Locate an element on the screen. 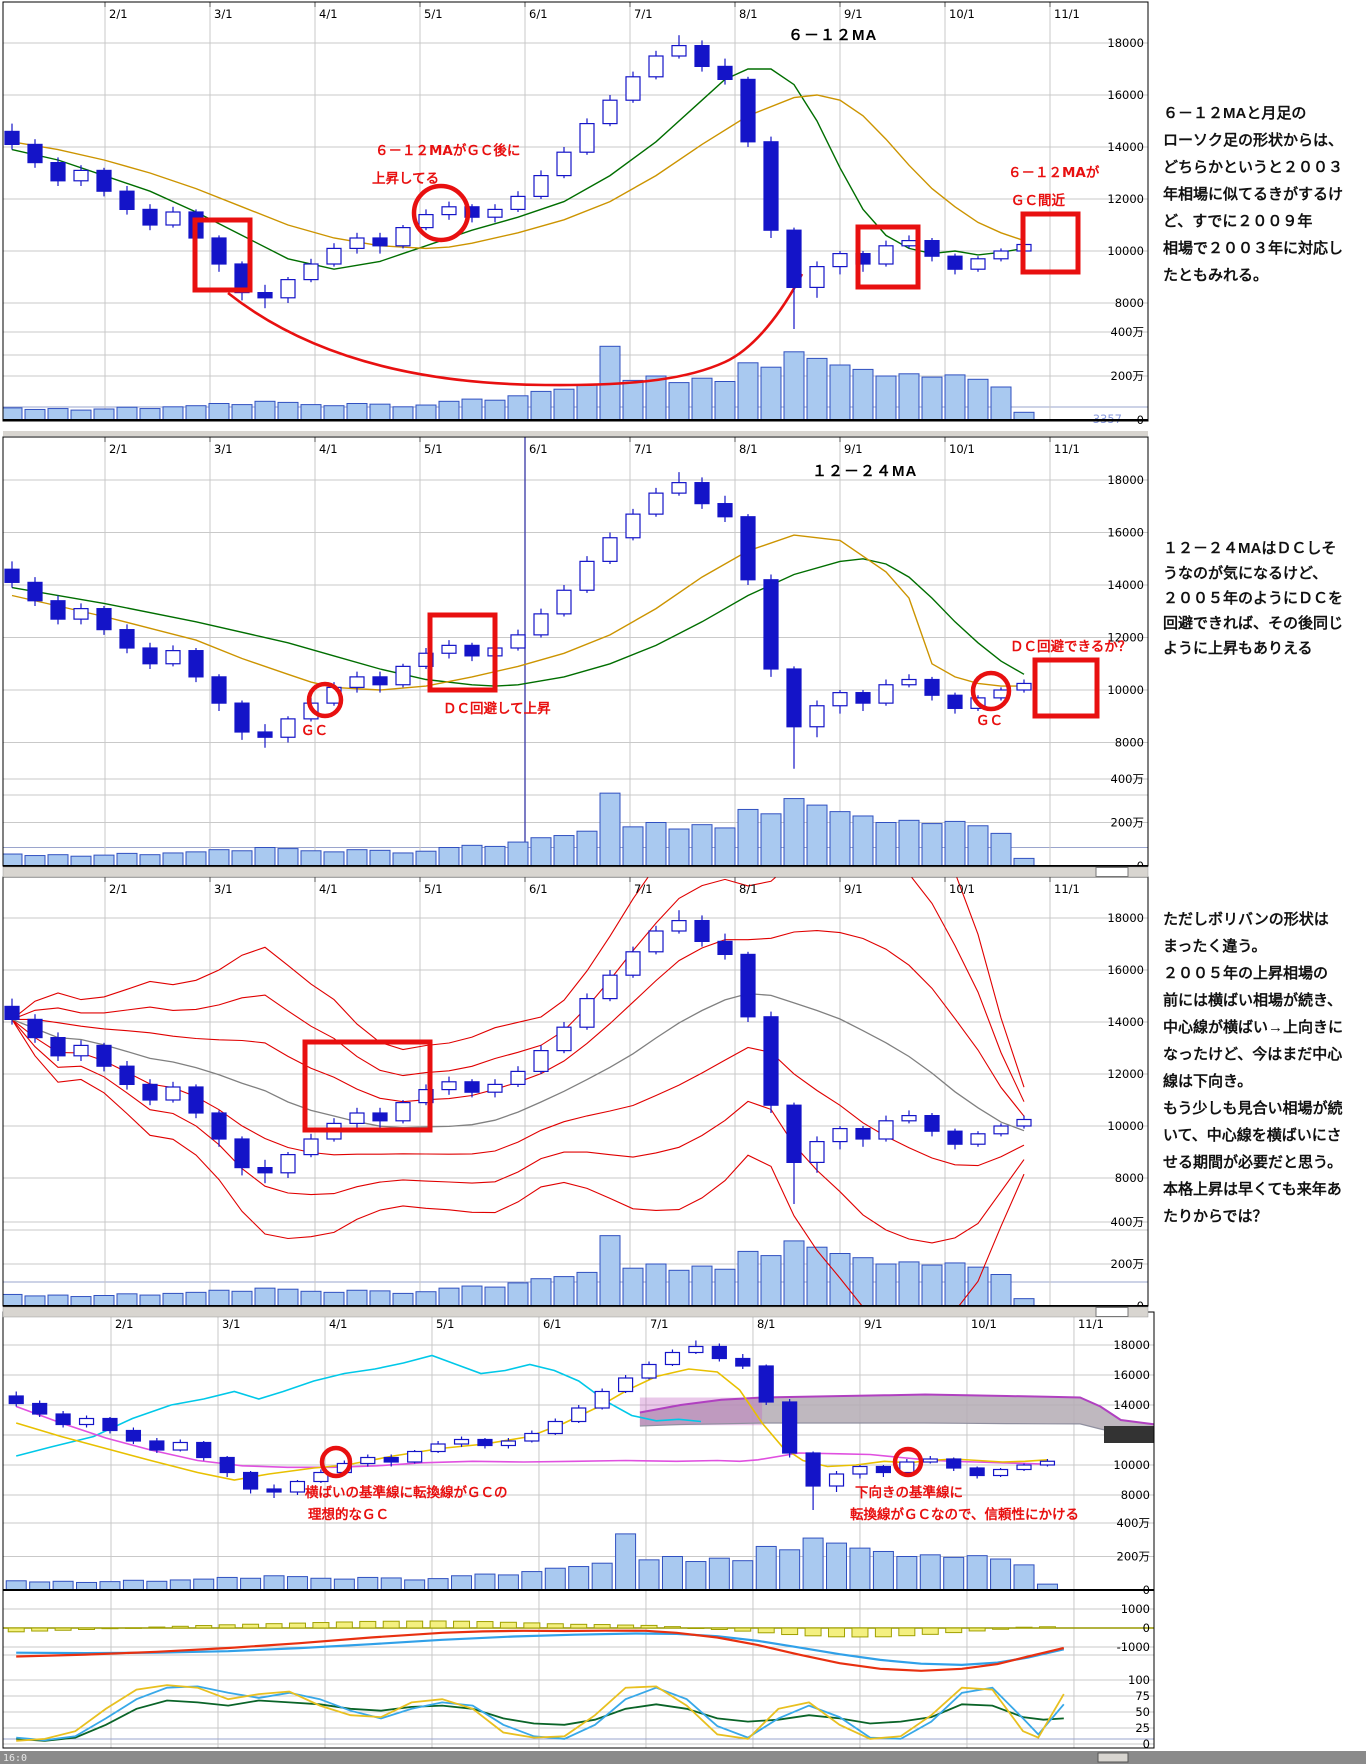  annotations-p3 is located at coordinates (367, 1086).